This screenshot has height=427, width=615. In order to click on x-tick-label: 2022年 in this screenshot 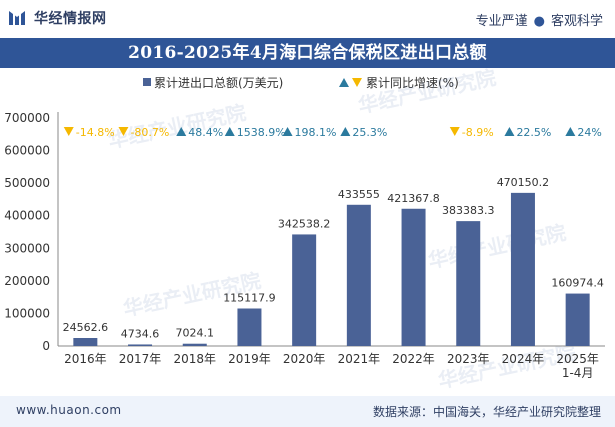, I will do `click(413, 359)`.